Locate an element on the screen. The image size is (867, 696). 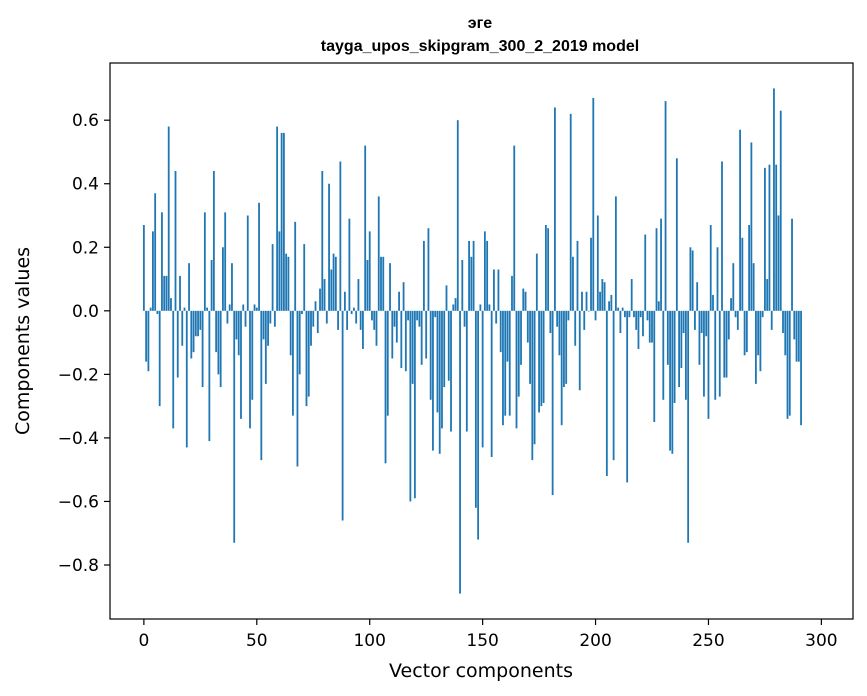
x-tick-label: 300 is located at coordinates (821, 641).